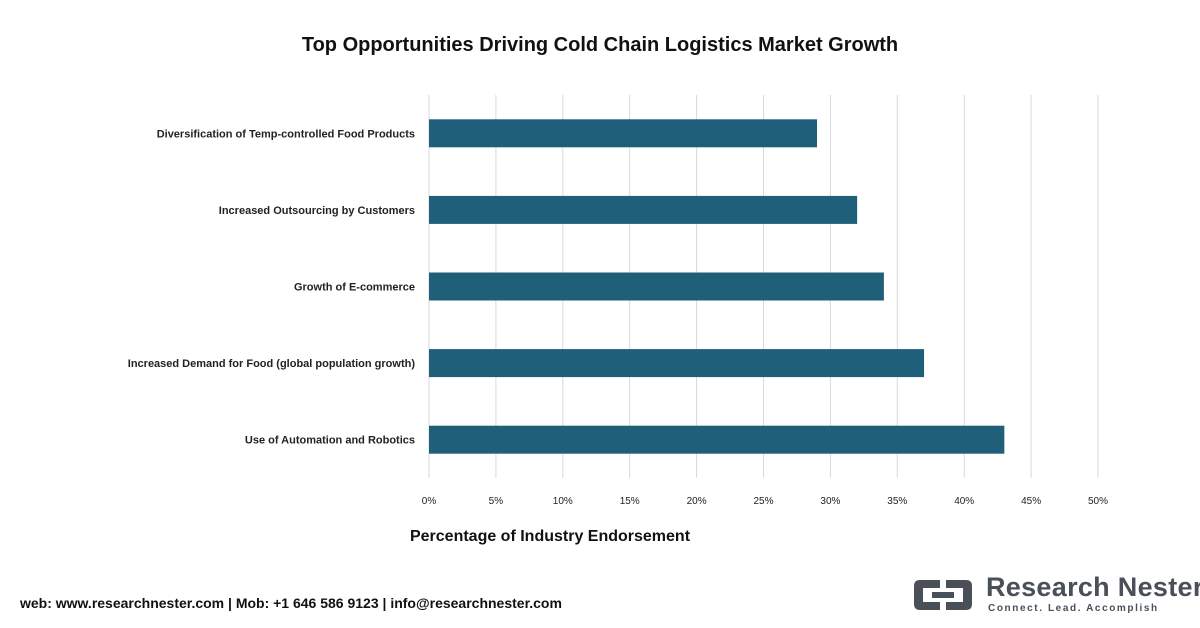  Describe the element at coordinates (697, 501) in the screenshot. I see `x-tick-label: 20%` at that location.